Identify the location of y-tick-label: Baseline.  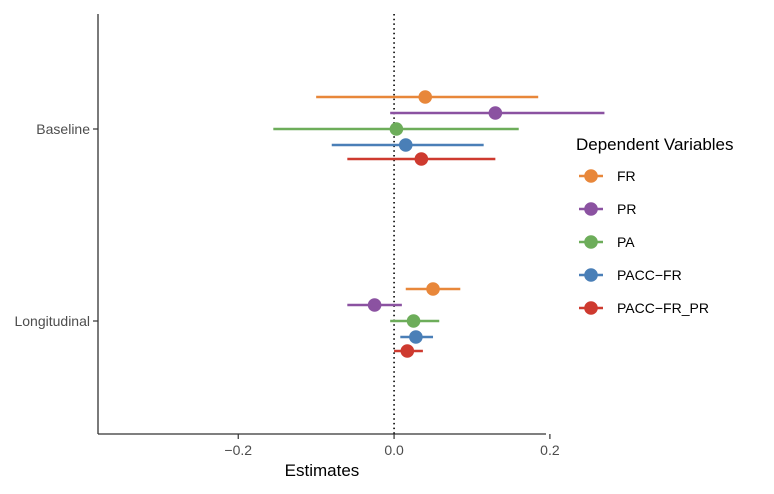
(63, 129).